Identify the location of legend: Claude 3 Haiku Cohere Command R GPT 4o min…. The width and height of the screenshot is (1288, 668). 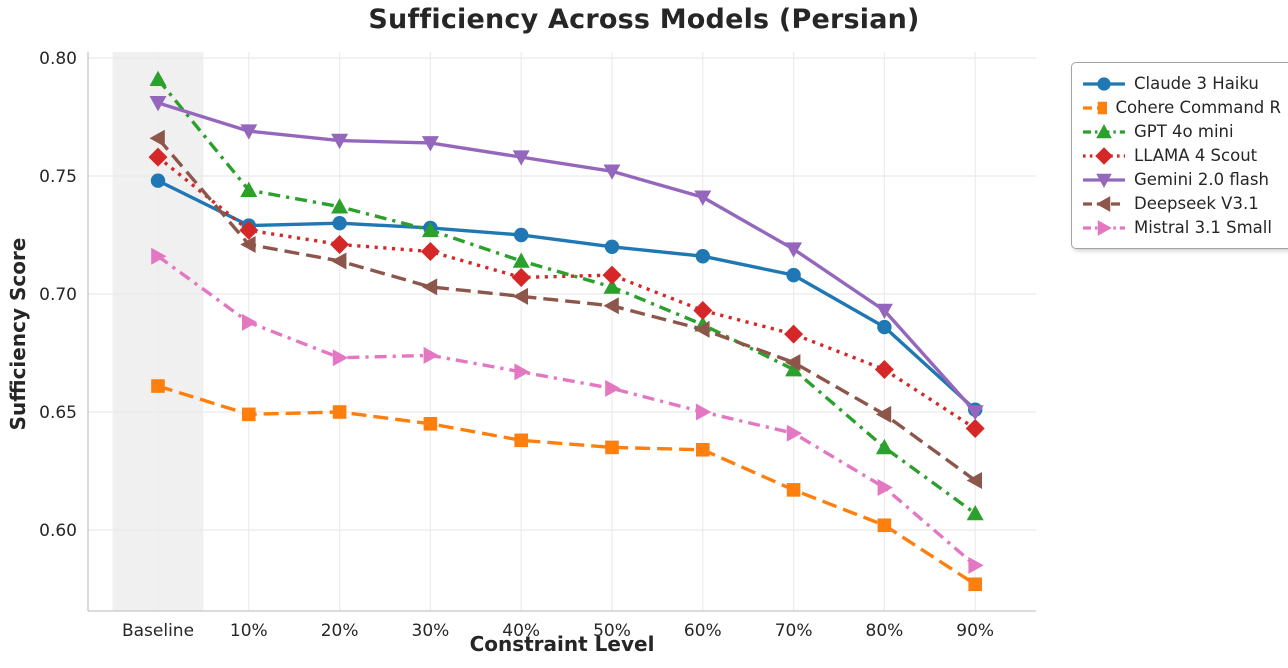
(1179, 155).